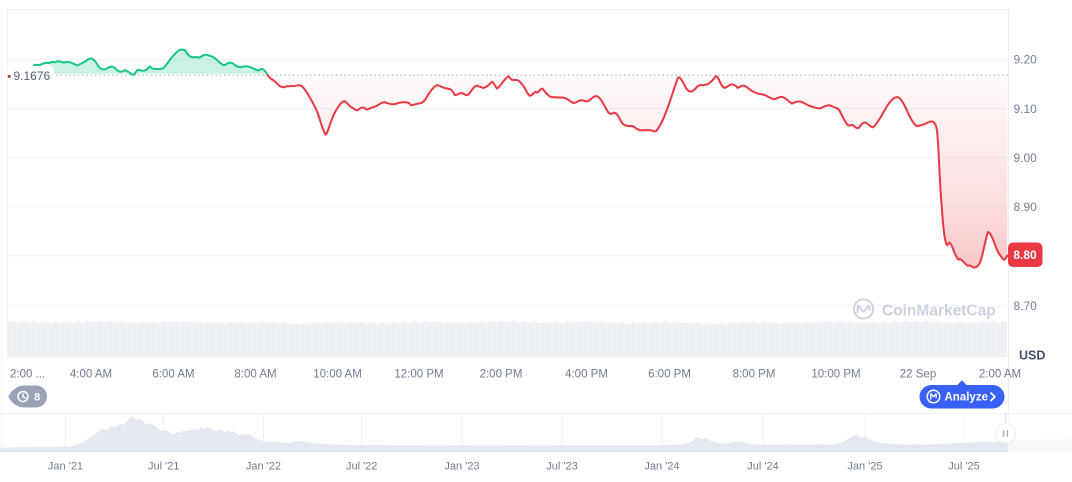 Image resolution: width=1072 pixels, height=482 pixels. I want to click on svg-text: Jul '25, so click(963, 467).